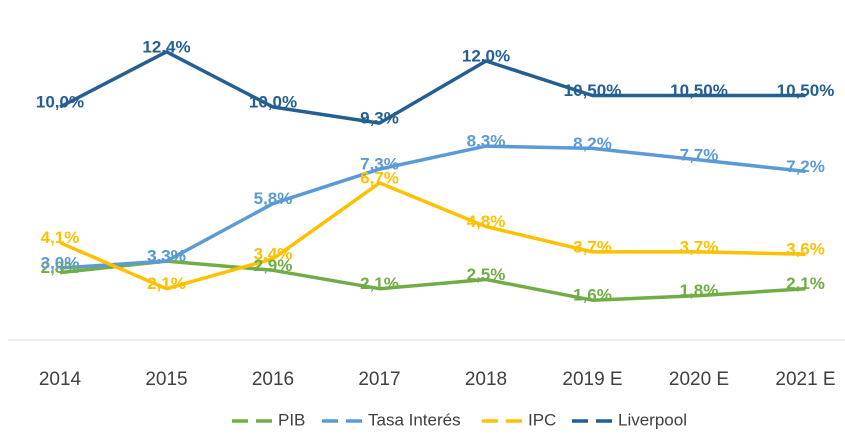  I want to click on data-label: 7,7%, so click(699, 154).